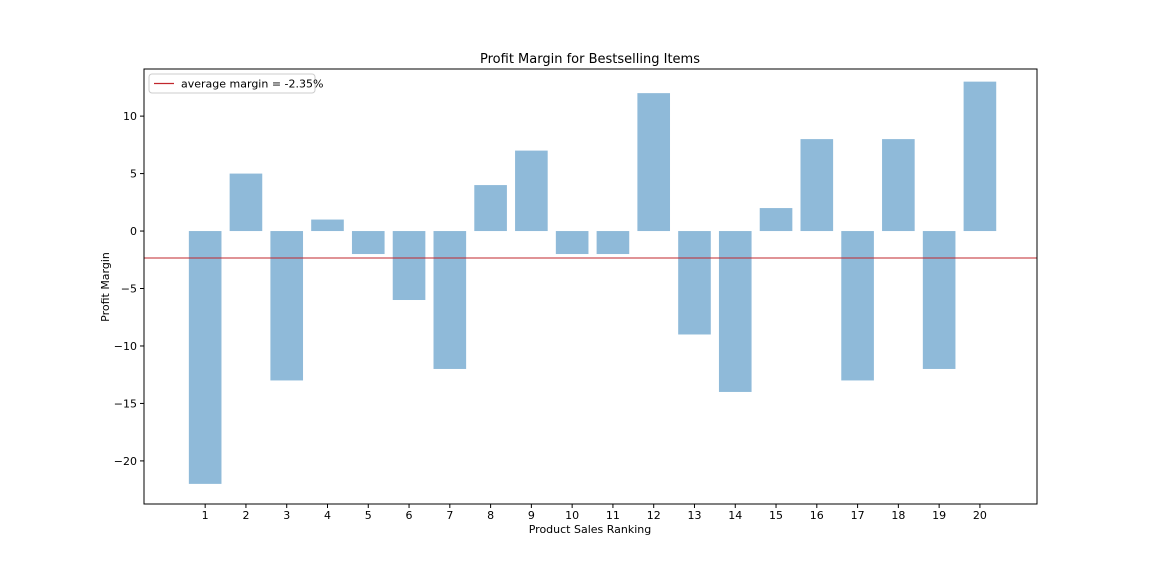 This screenshot has height=576, width=1152. I want to click on y-axis: 10 5 0 −5 −10 −15 −20, so click(129, 289).